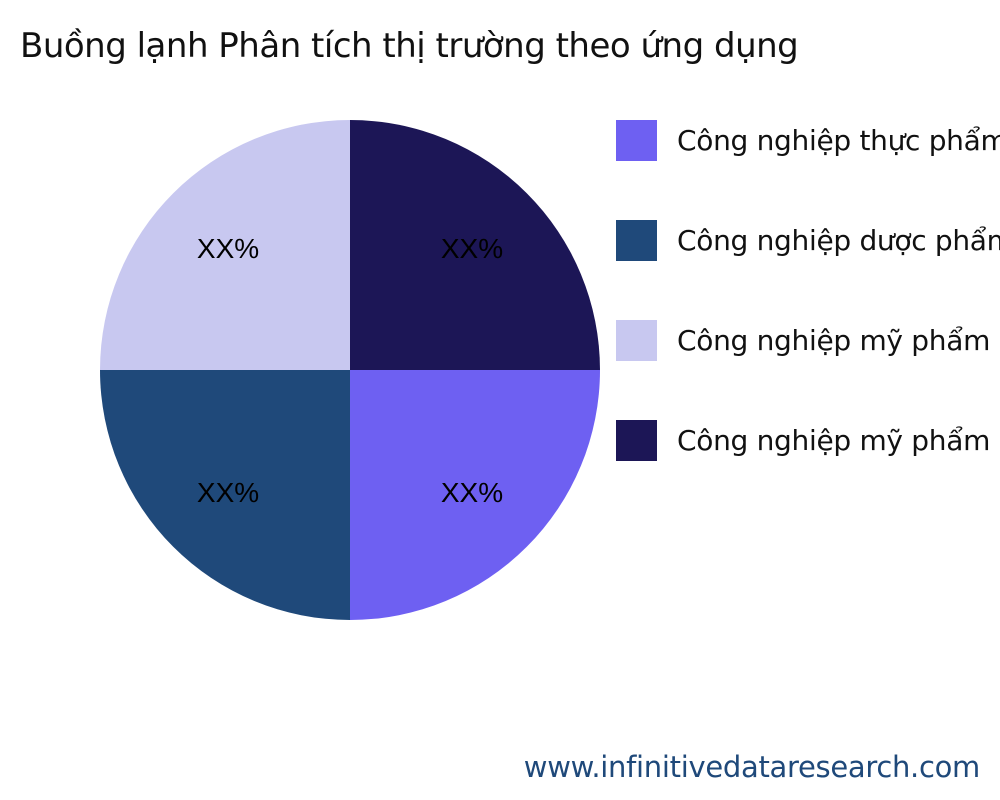 This screenshot has width=1000, height=800. I want to click on legend-label: Công nghiệp thực phẩm, so click(838, 140).